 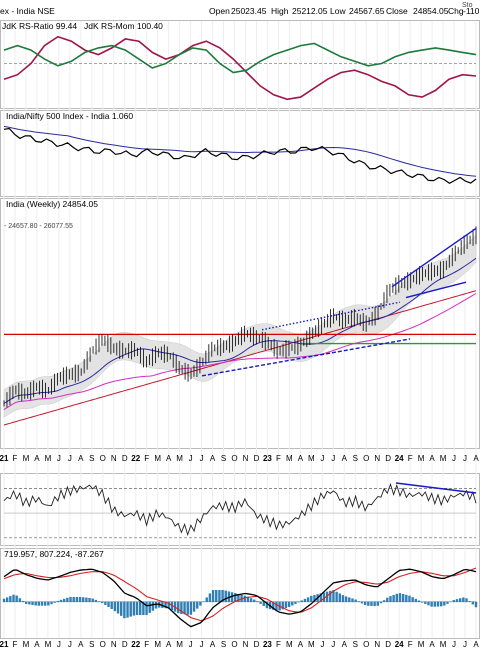 I want to click on macd-plot, so click(x=240, y=597).